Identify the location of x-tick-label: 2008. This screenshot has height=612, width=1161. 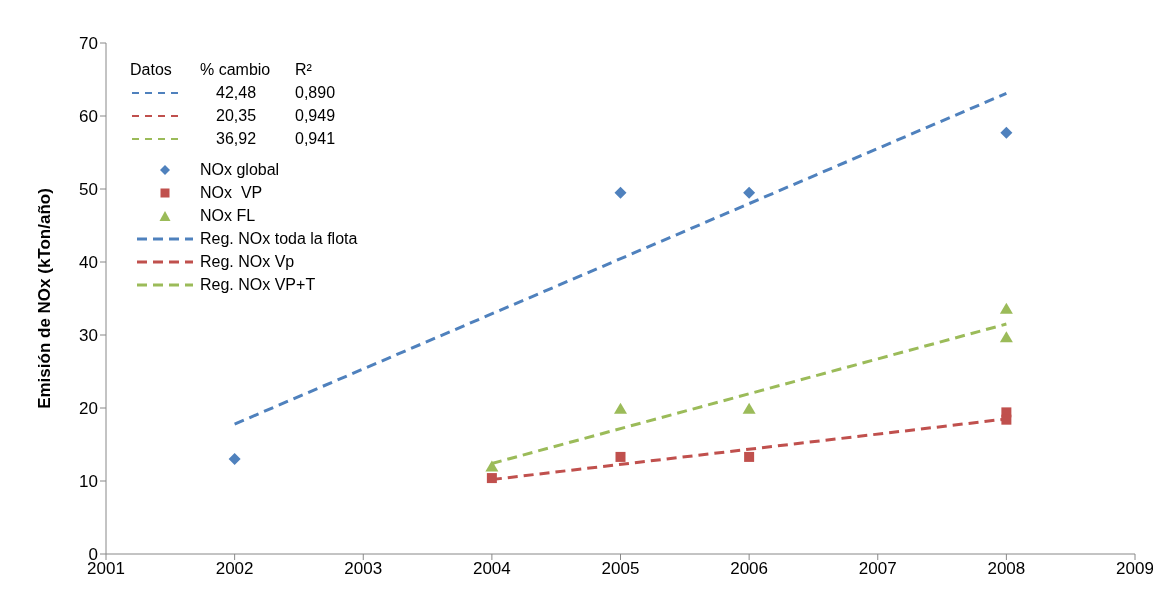
(1006, 569).